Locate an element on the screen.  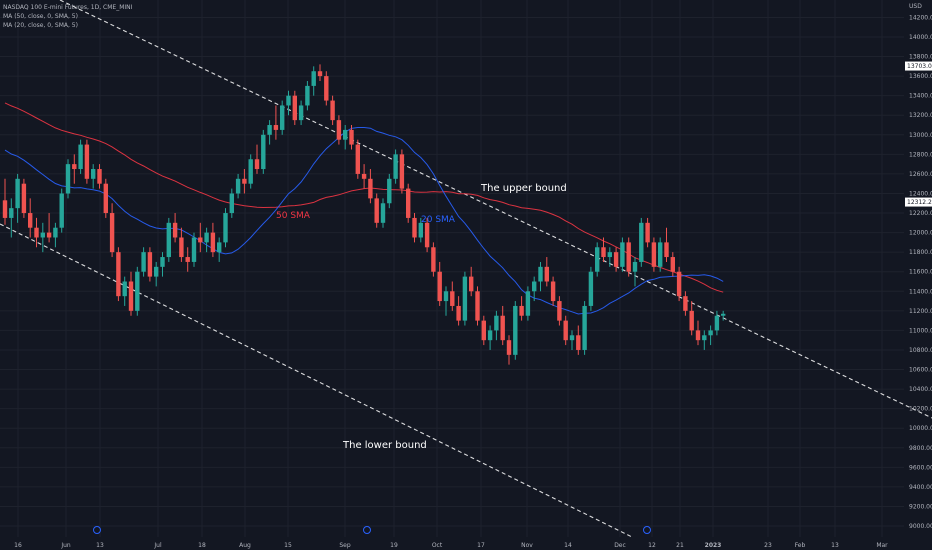
y-tick-label: 9800.00 is located at coordinates (920, 448).